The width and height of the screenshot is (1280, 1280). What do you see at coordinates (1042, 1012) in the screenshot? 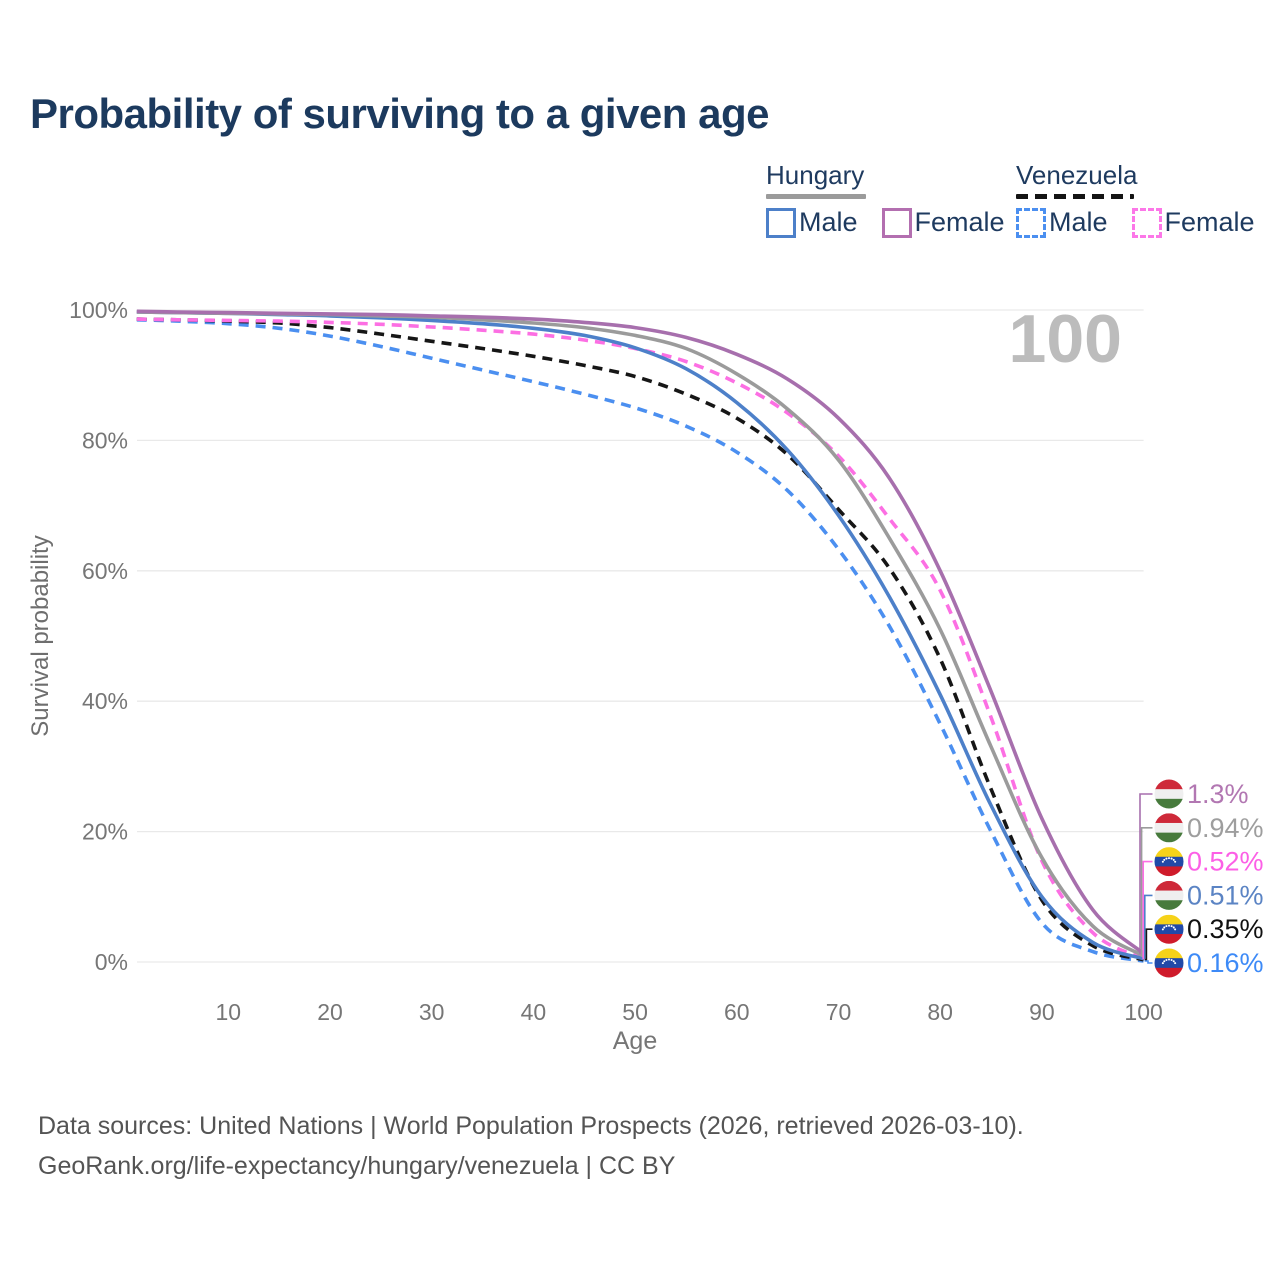
I see `x-tick-90: 90` at bounding box center [1042, 1012].